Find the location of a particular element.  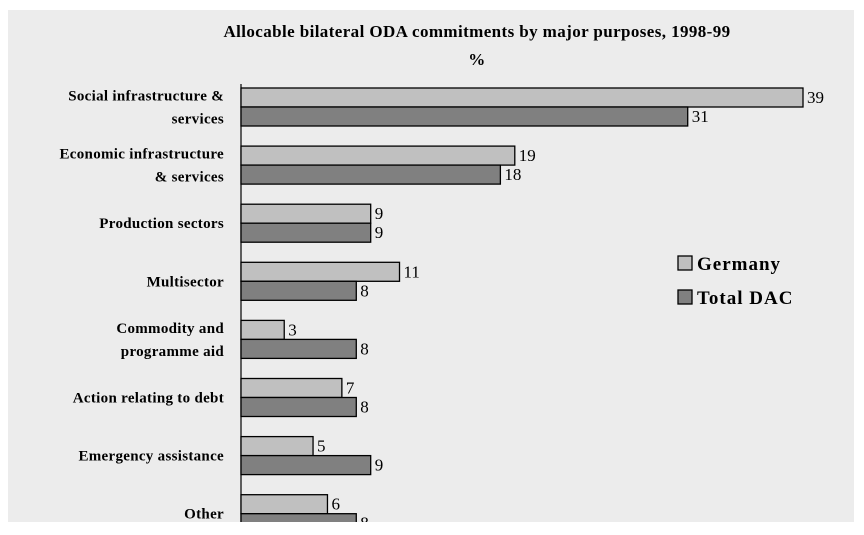

chart-subtitle: % is located at coordinates (476, 59).